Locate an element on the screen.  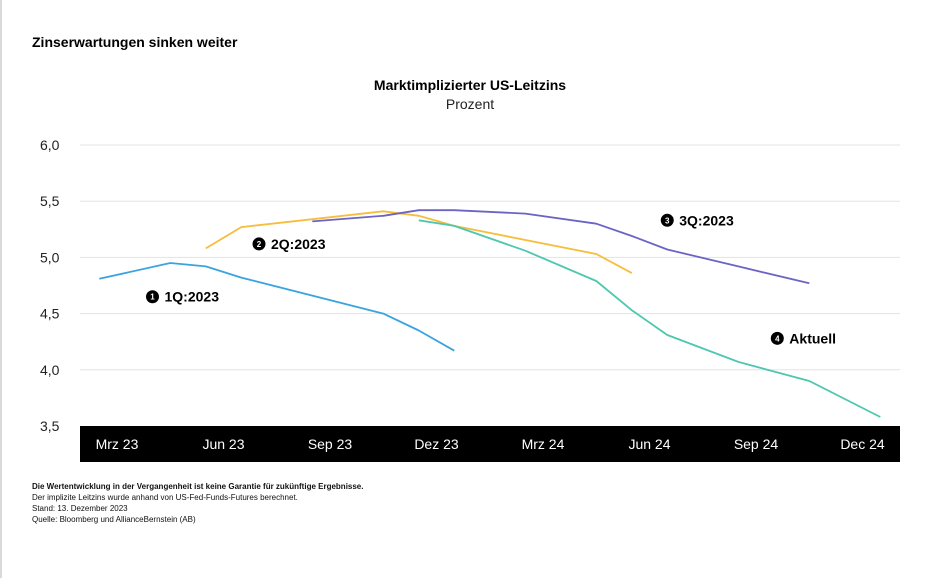
x-tick-label: Jun 24 is located at coordinates (649, 444).